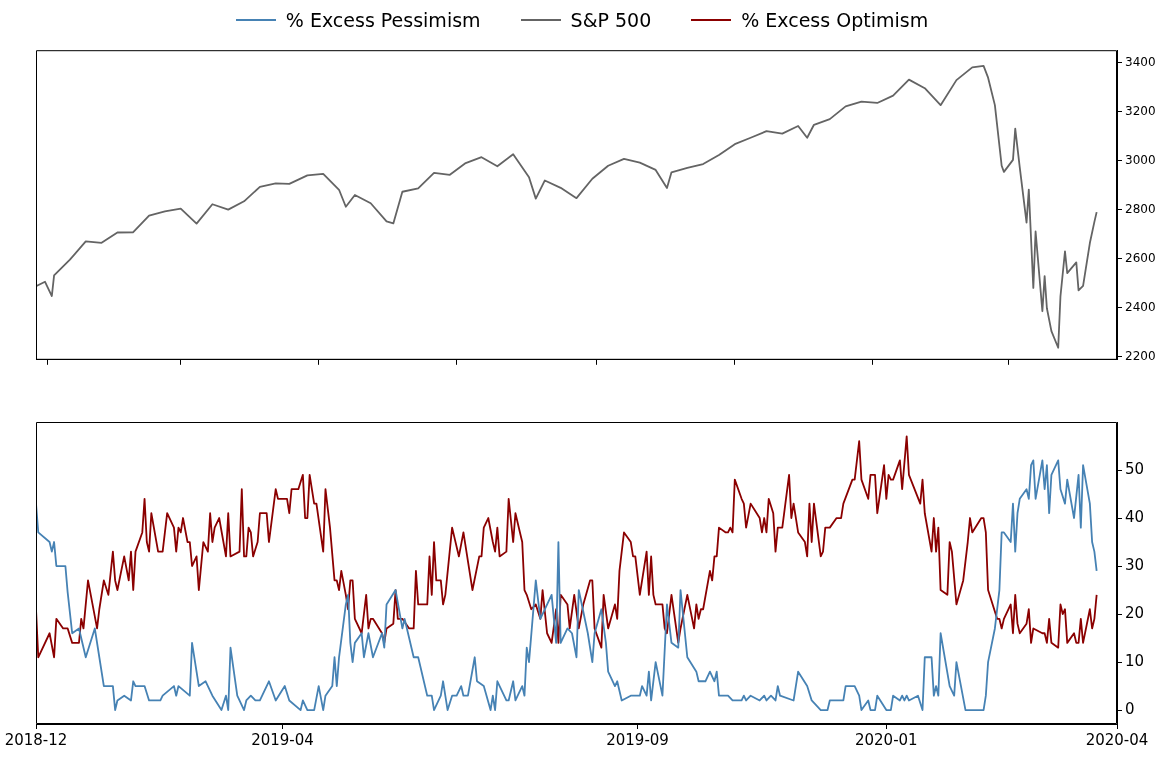 This screenshot has height=759, width=1164. I want to click on x-tick-label: 2019-09, so click(637, 739).